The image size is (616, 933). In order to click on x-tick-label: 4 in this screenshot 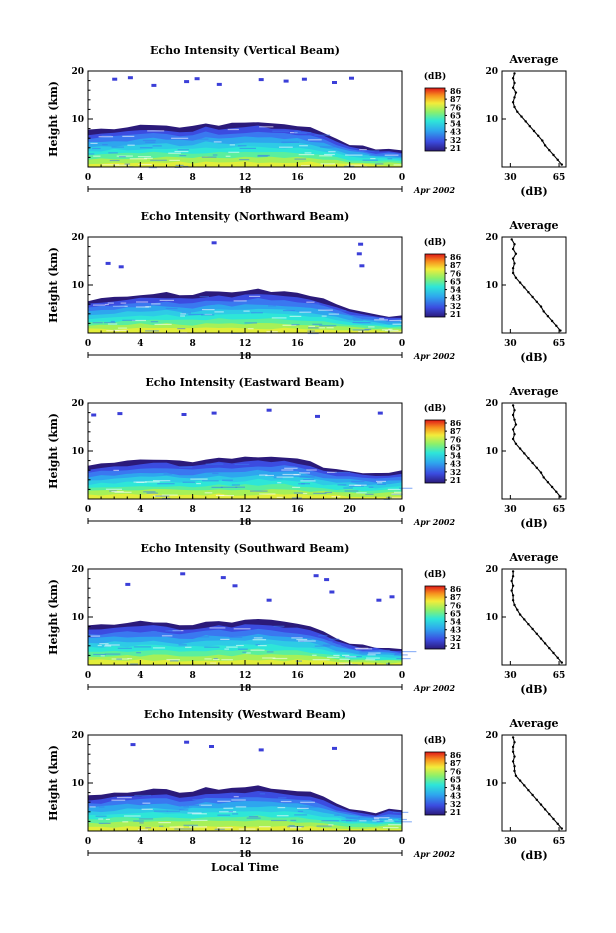, I will do `click(140, 178)`.